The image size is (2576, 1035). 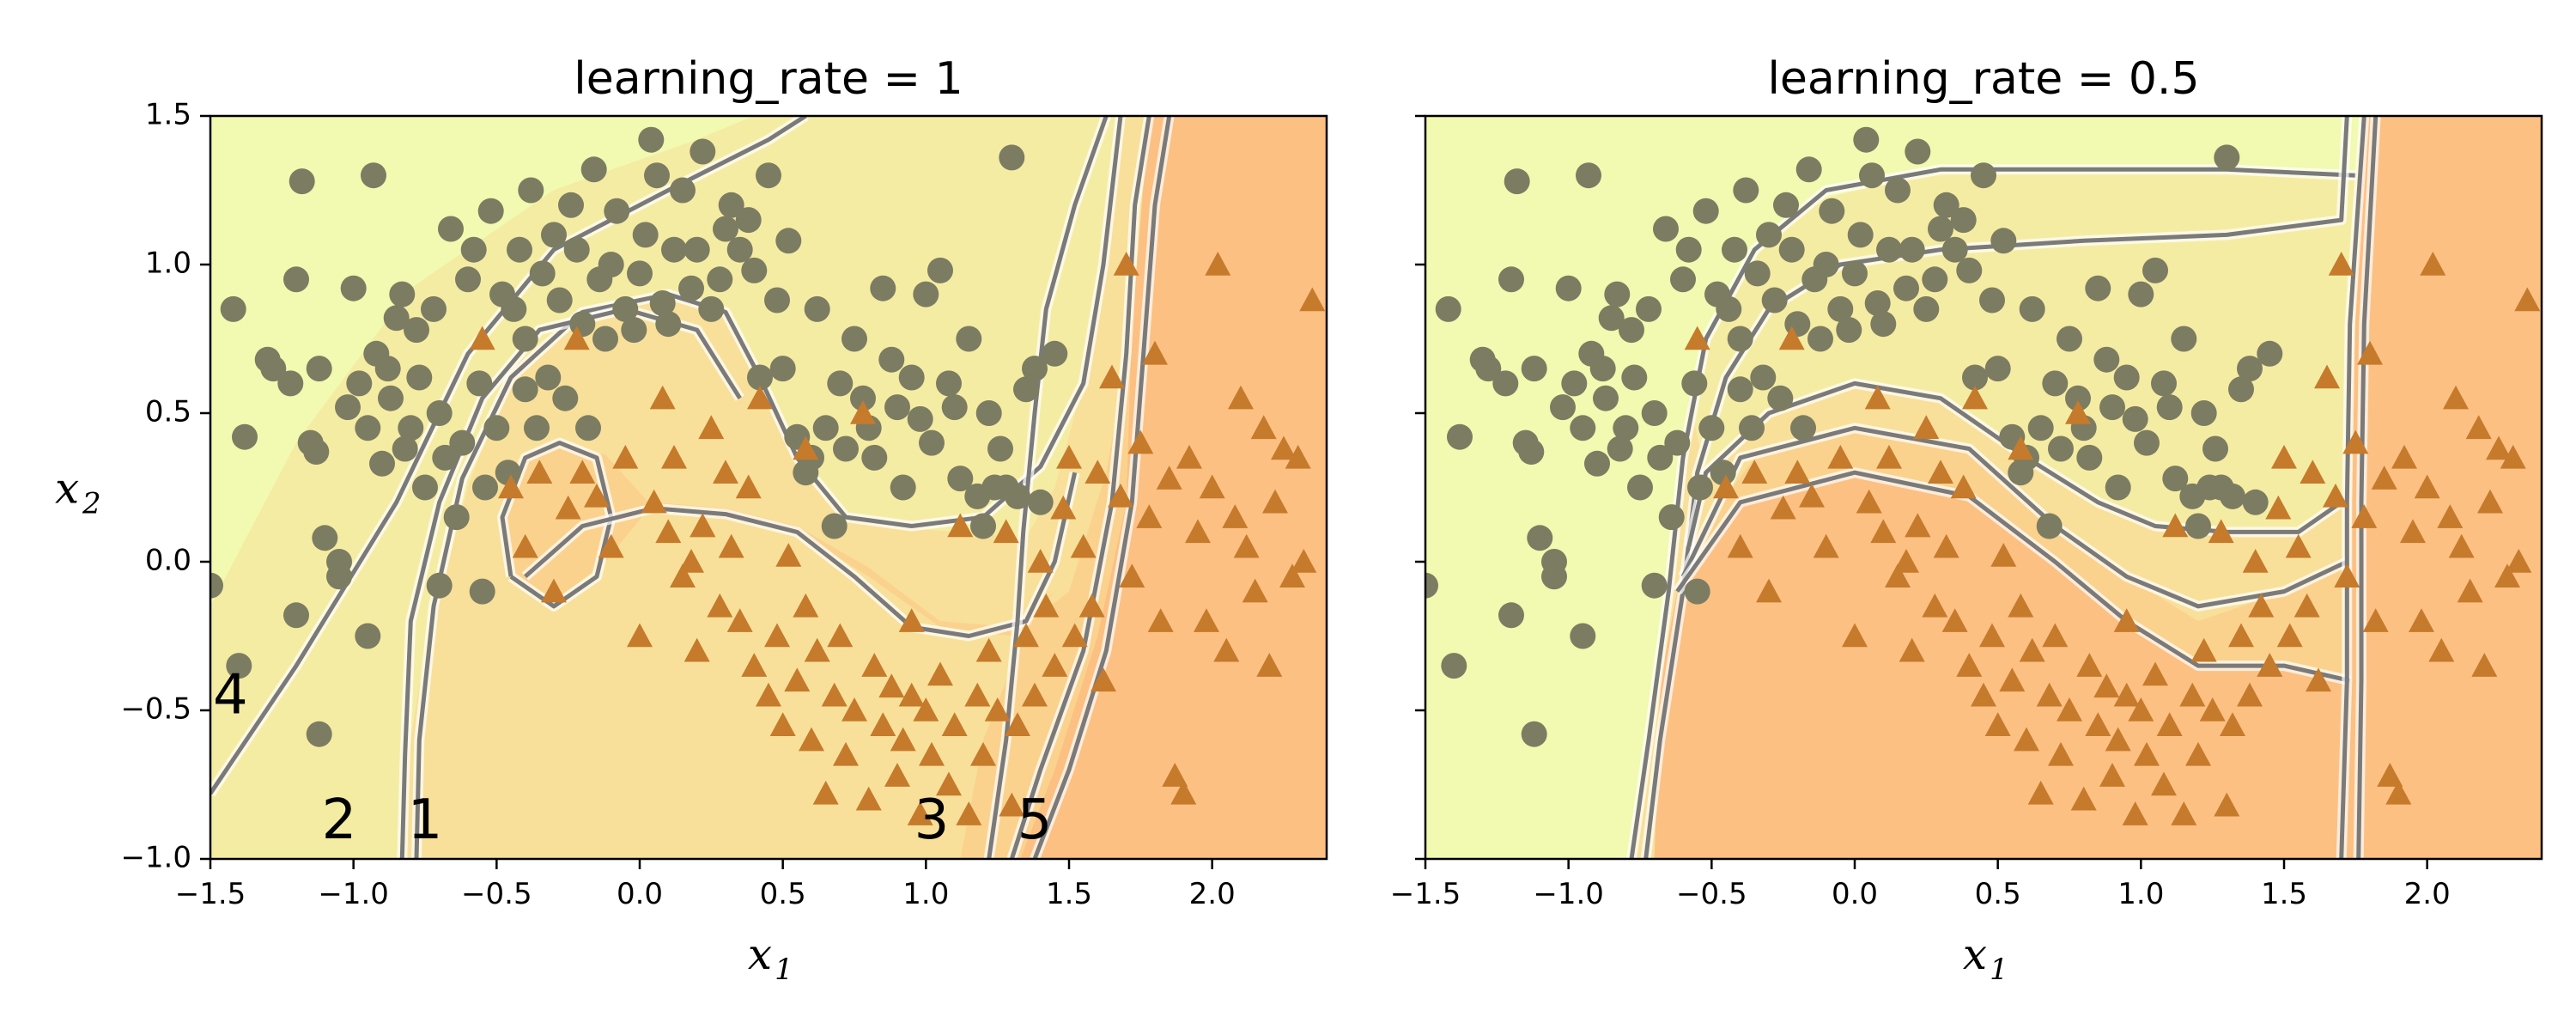 I want to click on decision-region, so click(x=483, y=361).